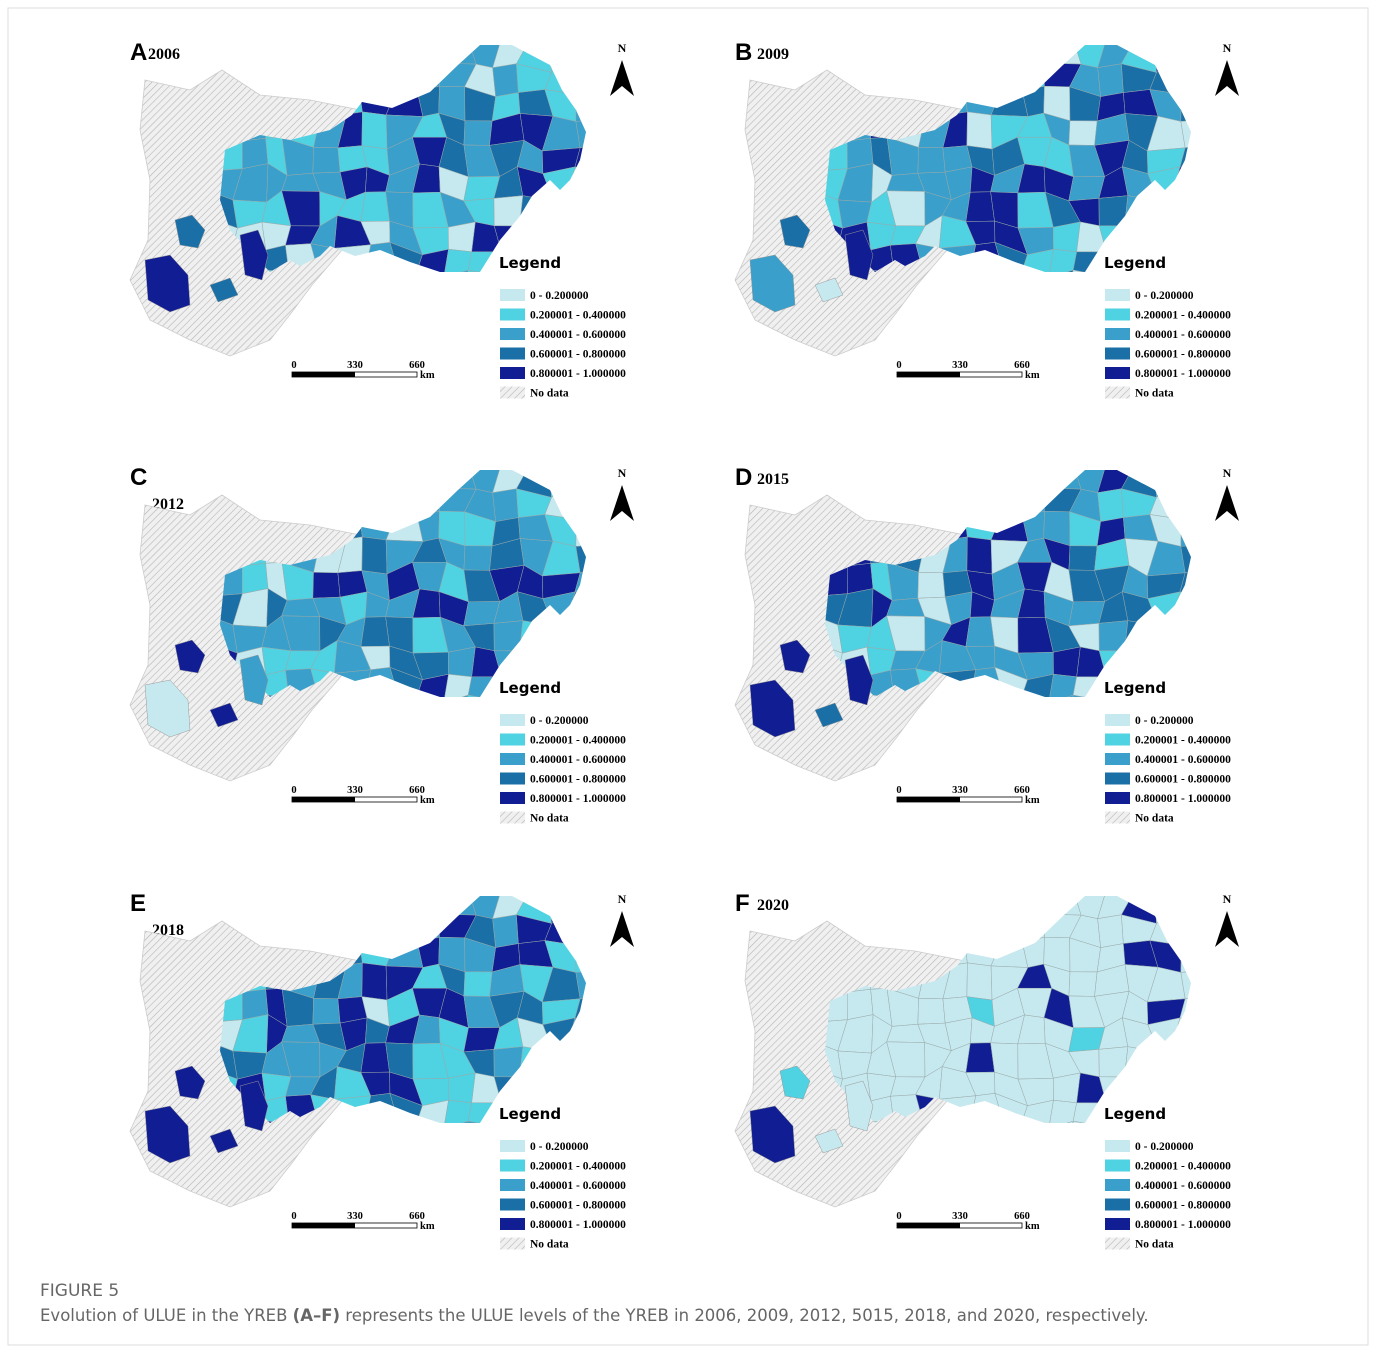 The width and height of the screenshot is (1375, 1349). Describe the element at coordinates (898, 1216) in the screenshot. I see `scale-label: 0` at that location.